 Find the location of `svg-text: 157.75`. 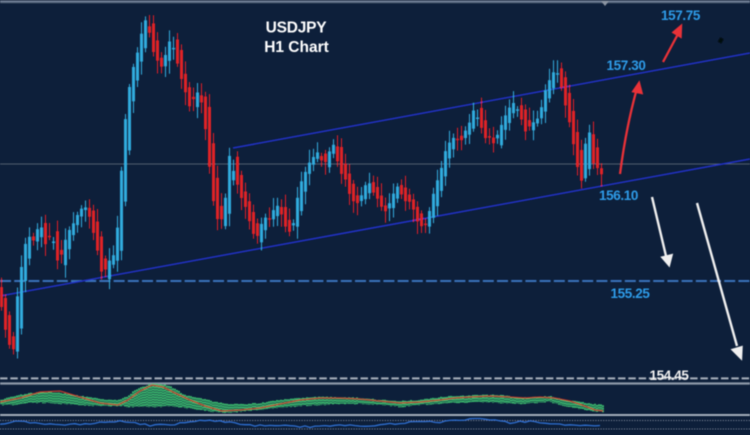

svg-text: 157.75 is located at coordinates (681, 15).